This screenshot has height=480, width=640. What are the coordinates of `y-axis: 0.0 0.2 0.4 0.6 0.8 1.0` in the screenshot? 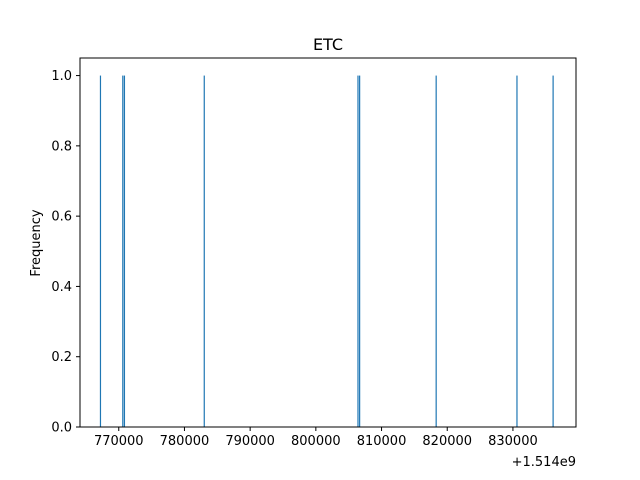 It's located at (65, 252).